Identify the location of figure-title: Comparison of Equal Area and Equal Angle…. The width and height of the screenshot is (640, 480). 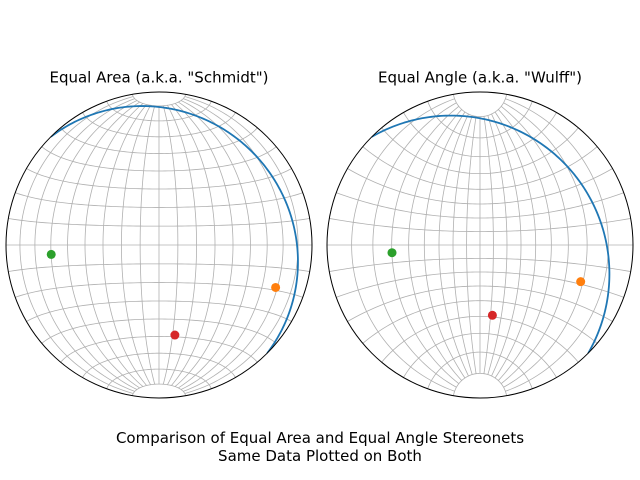
(320, 447).